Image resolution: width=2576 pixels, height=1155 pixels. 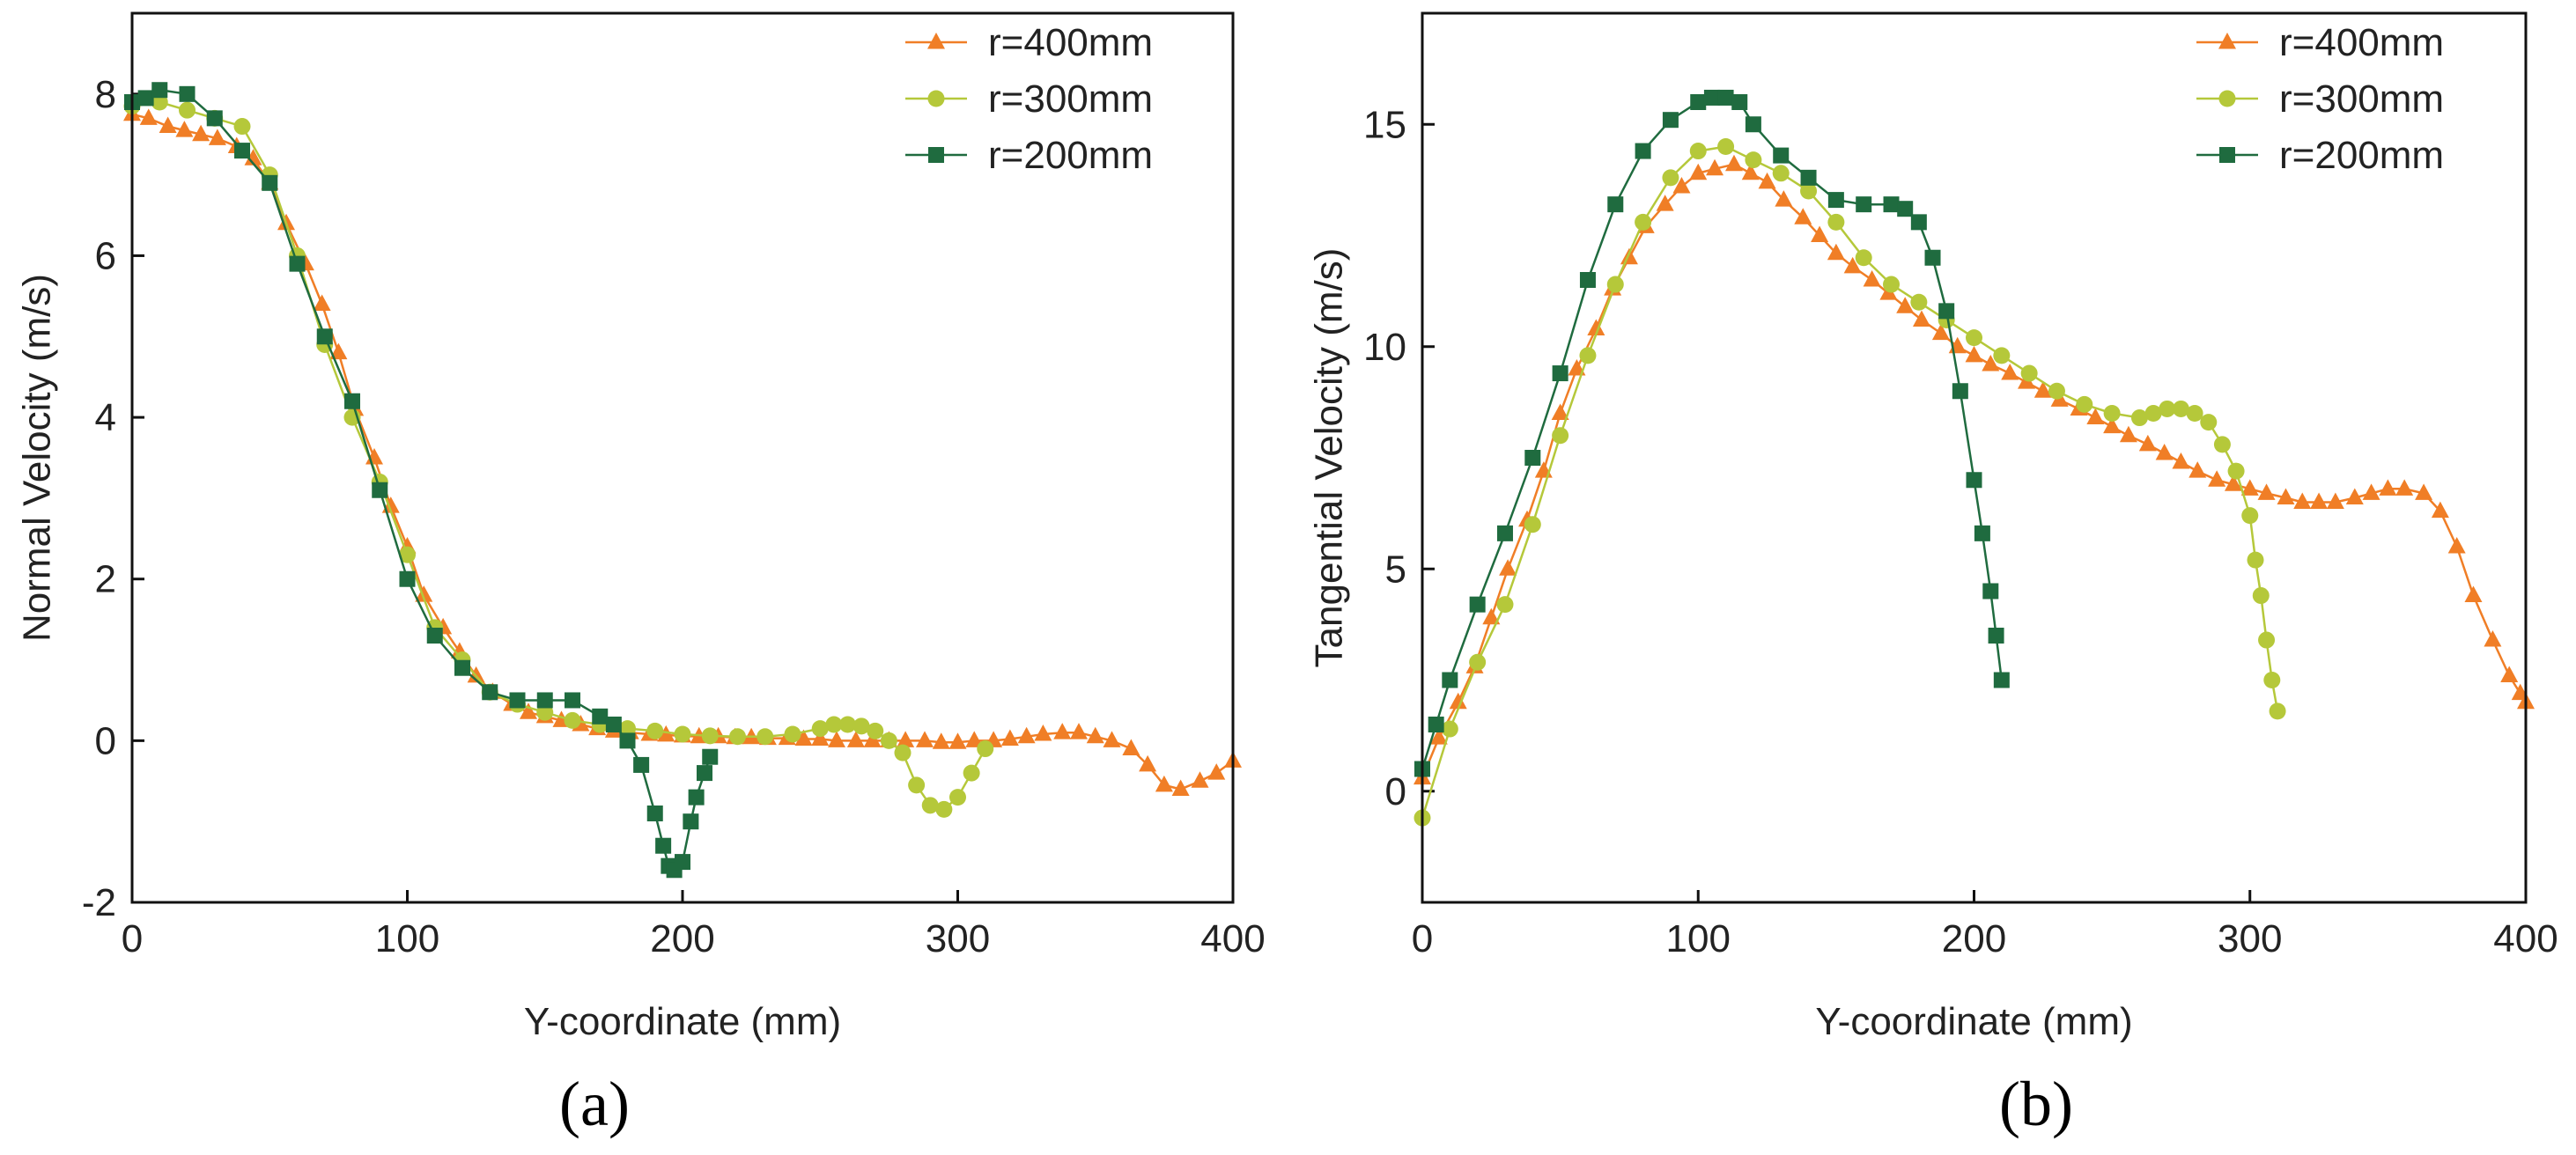 I want to click on chart-b-y-axis-label: Tangential Velocity (m/s), so click(x=1329, y=458).